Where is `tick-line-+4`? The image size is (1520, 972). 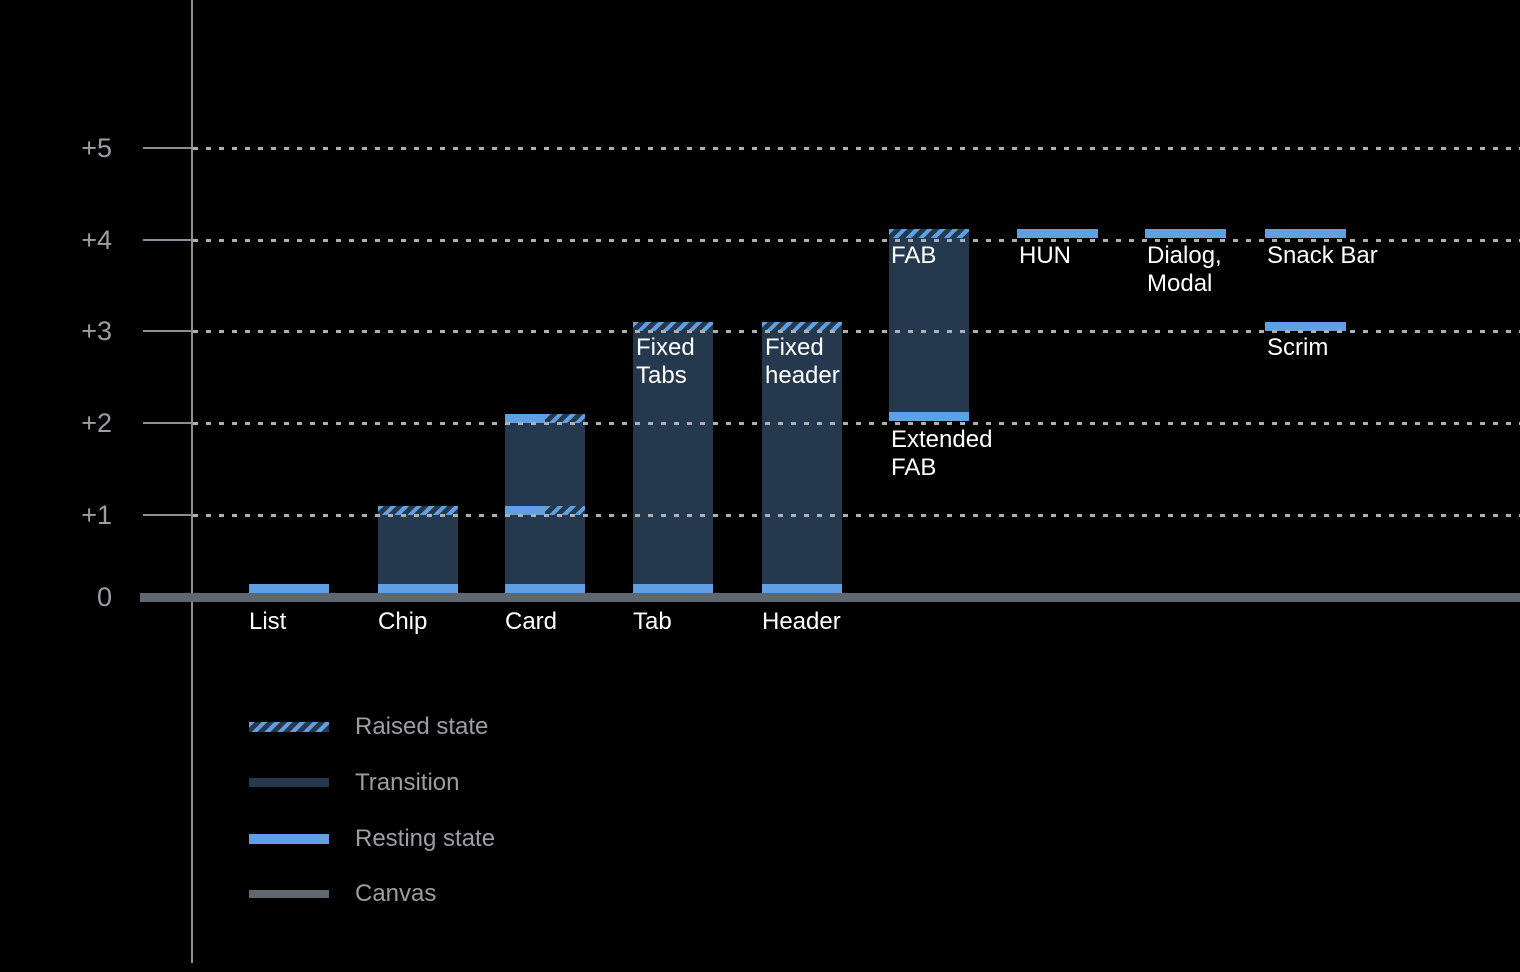 tick-line-+4 is located at coordinates (168, 240).